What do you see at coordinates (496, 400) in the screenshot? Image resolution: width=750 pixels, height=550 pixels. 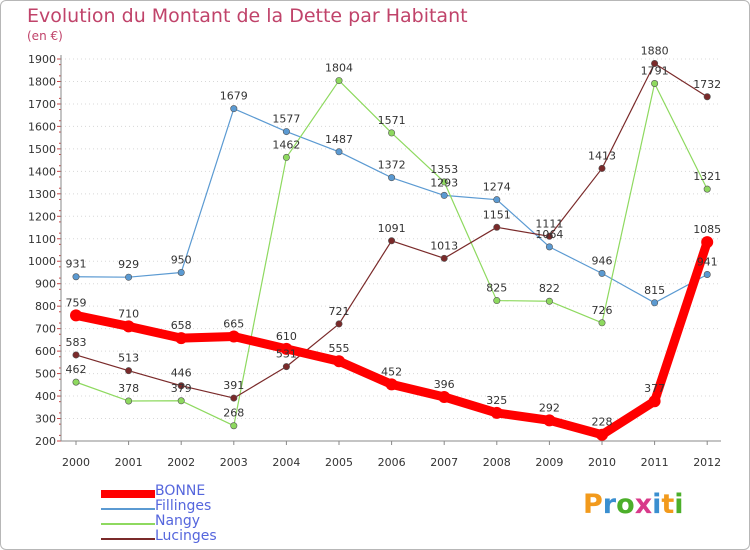 I see `data-label: 325` at bounding box center [496, 400].